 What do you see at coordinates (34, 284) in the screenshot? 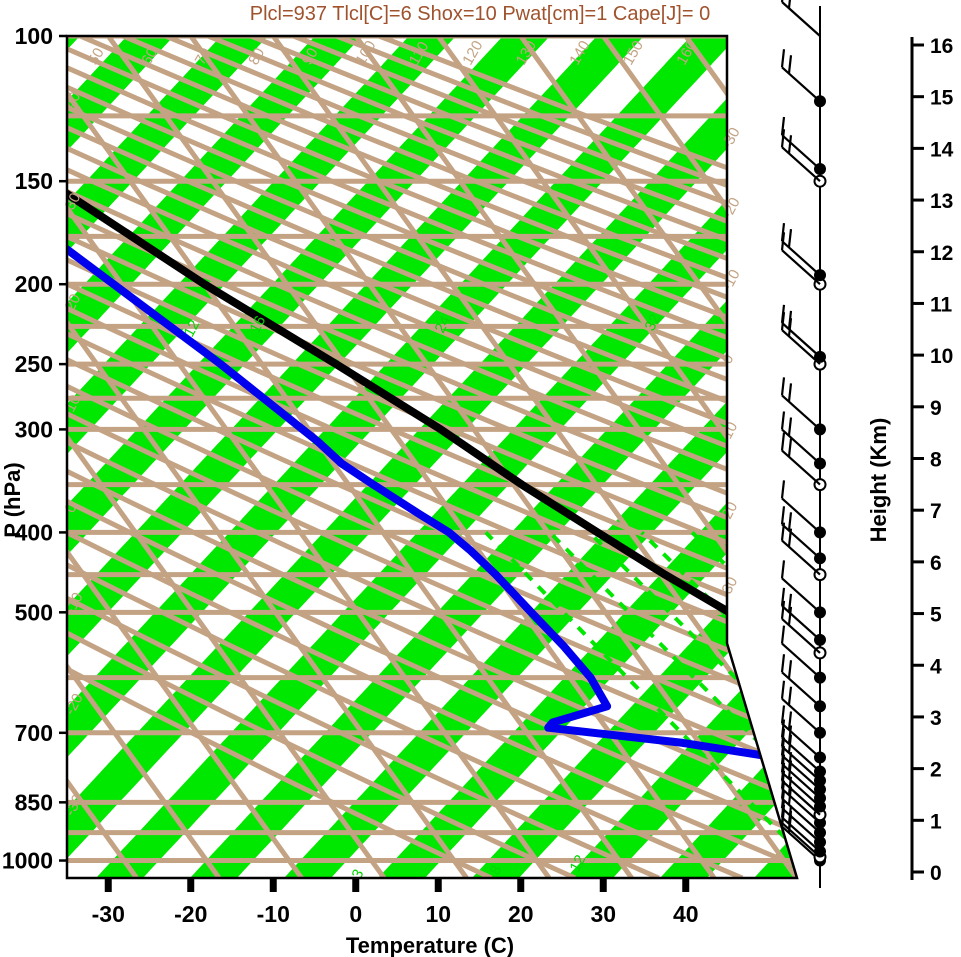
I see `pressure-tick-label: 200` at bounding box center [34, 284].